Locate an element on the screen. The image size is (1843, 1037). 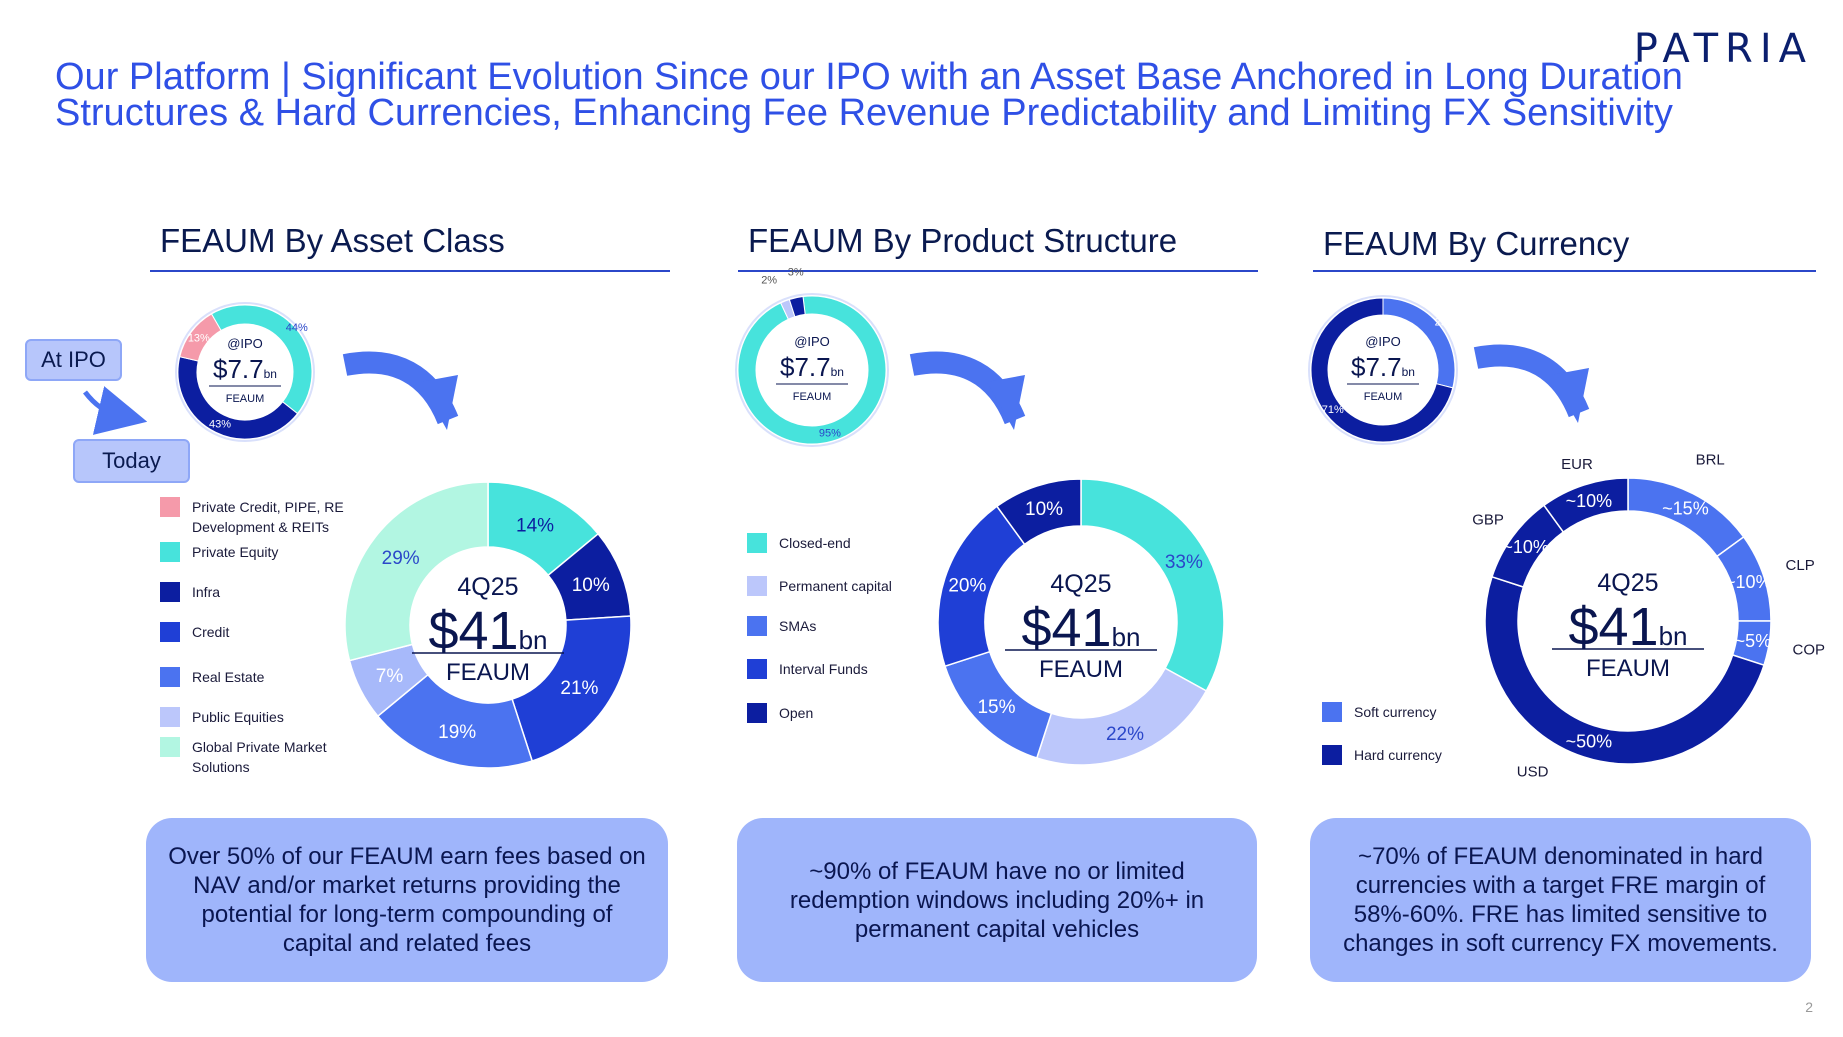
legend-label: Open is located at coordinates (796, 713).